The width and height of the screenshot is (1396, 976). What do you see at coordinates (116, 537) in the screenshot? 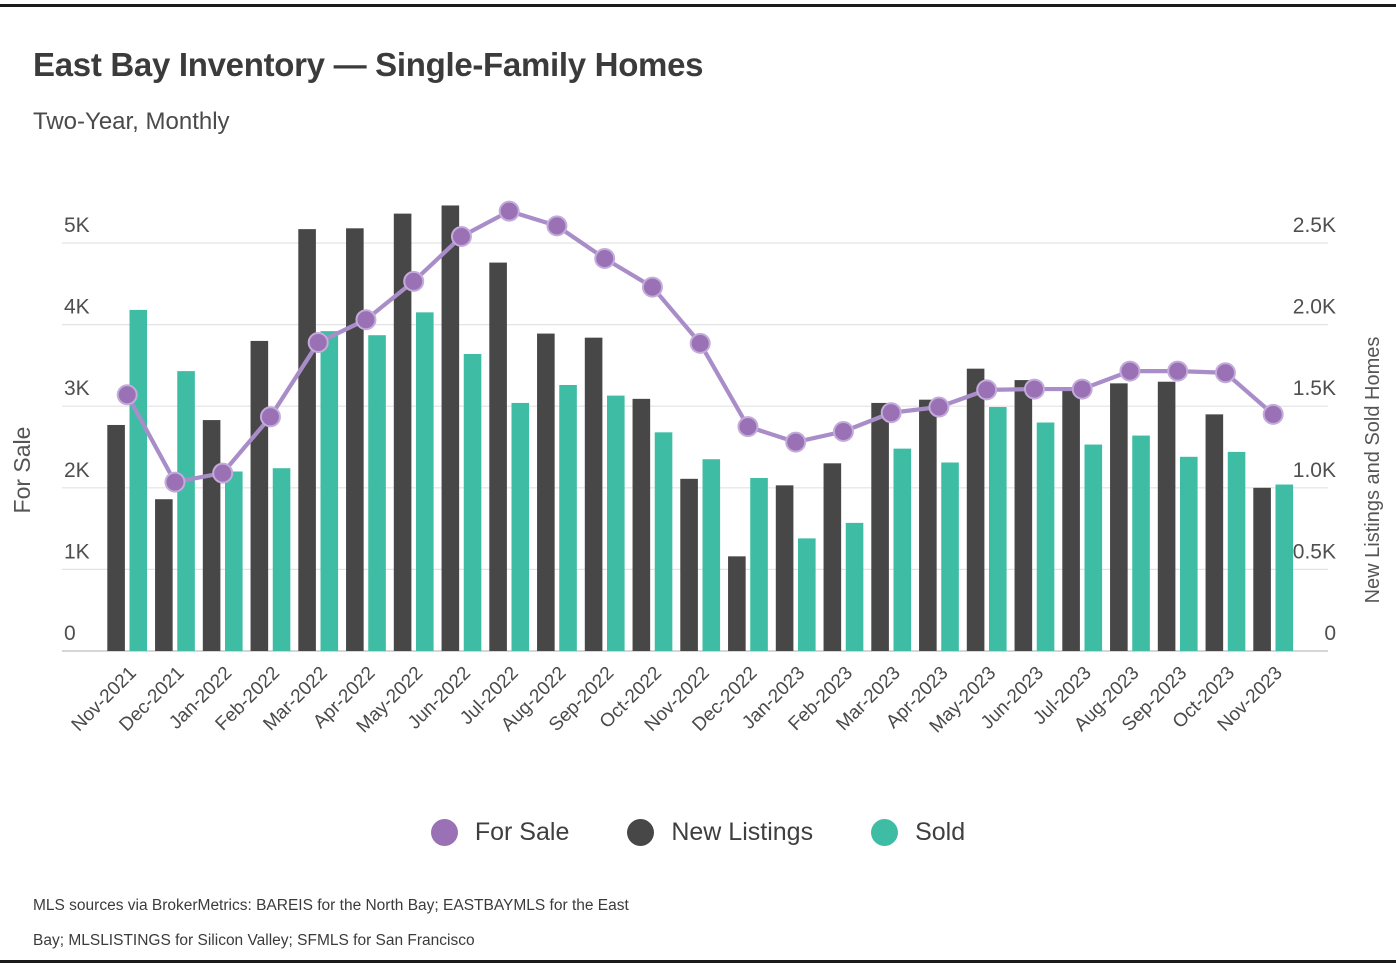
I see `bar-new-listings-Nov-2021` at bounding box center [116, 537].